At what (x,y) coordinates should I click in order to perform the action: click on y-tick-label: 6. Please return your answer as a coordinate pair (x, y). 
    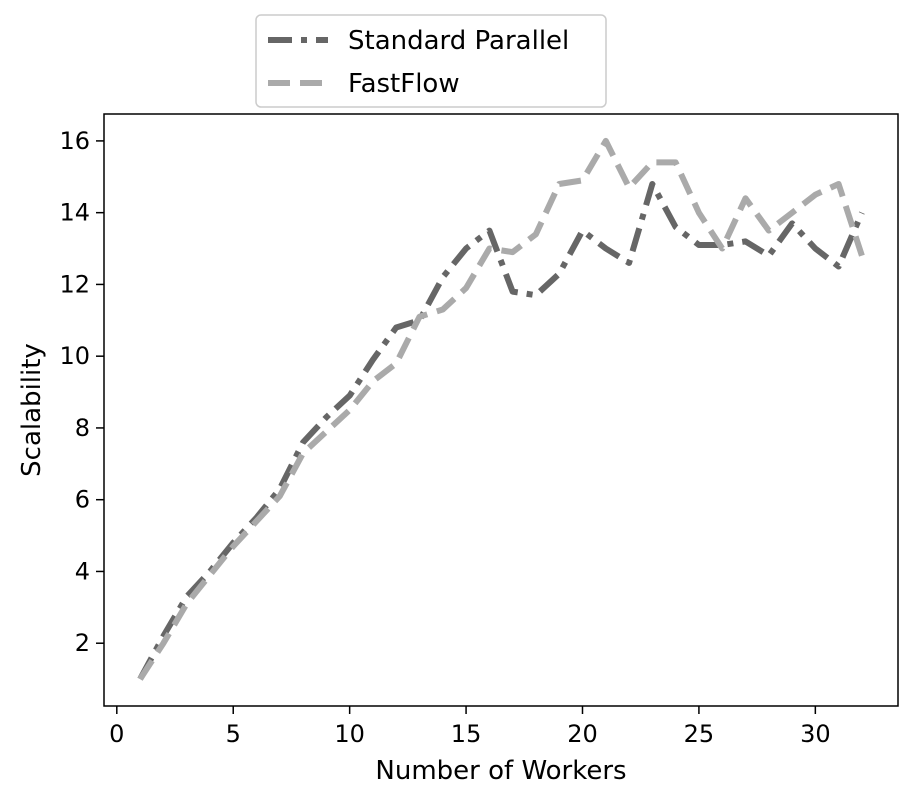
    Looking at the image, I should click on (82, 500).